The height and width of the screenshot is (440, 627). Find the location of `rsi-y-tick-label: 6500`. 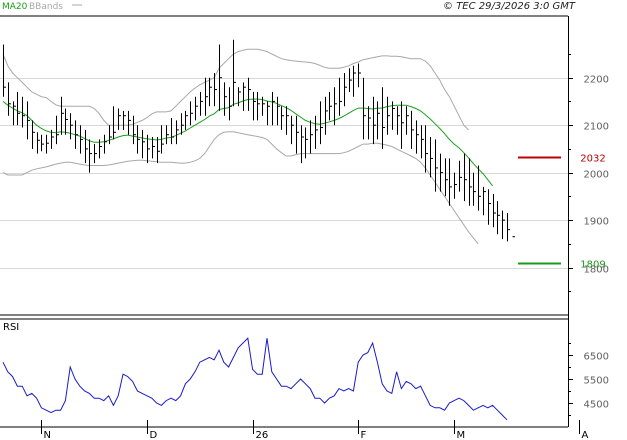

rsi-y-tick-label: 6500 is located at coordinates (596, 357).